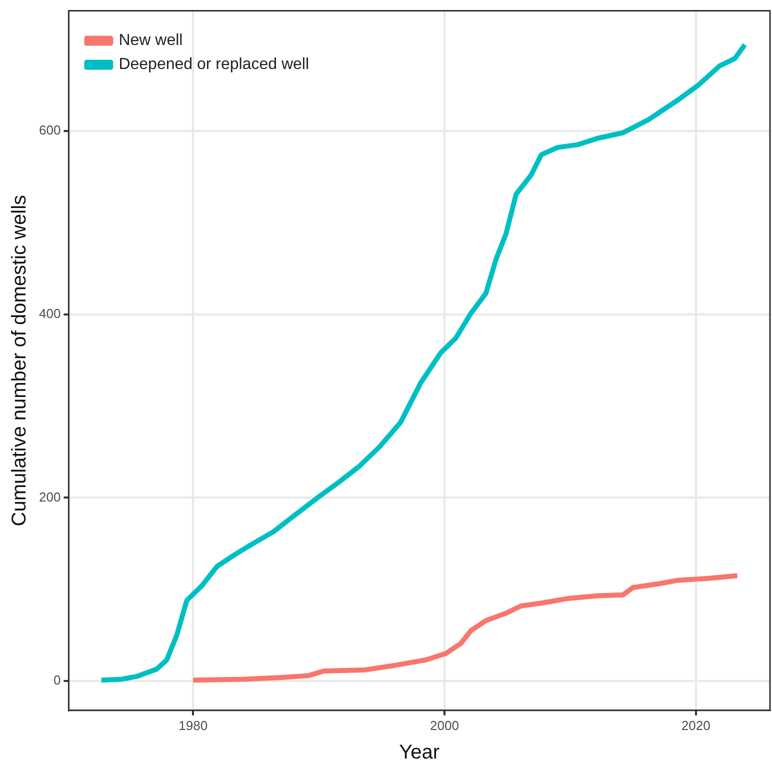 The height and width of the screenshot is (771, 772). What do you see at coordinates (150, 41) in the screenshot?
I see `legend-label: New well` at bounding box center [150, 41].